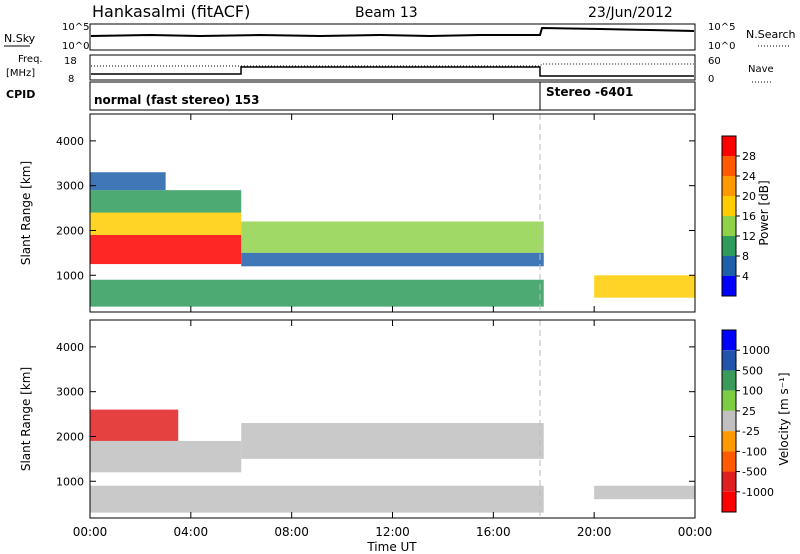 The image size is (800, 554). What do you see at coordinates (771, 34) in the screenshot?
I see `nsearch-label: N.Search` at bounding box center [771, 34].